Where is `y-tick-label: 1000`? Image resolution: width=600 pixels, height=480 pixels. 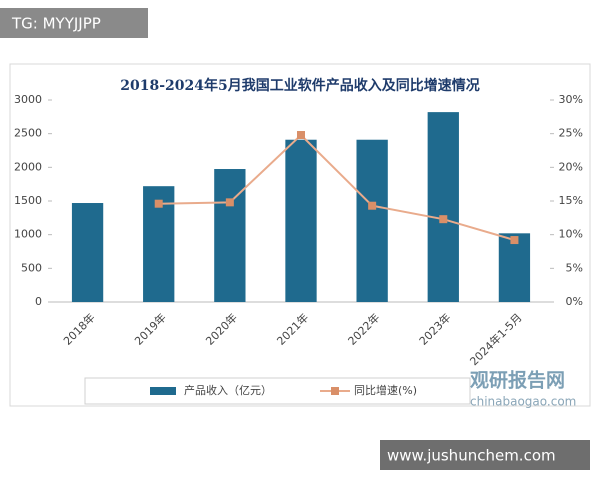 y-tick-label: 1000 is located at coordinates (28, 234).